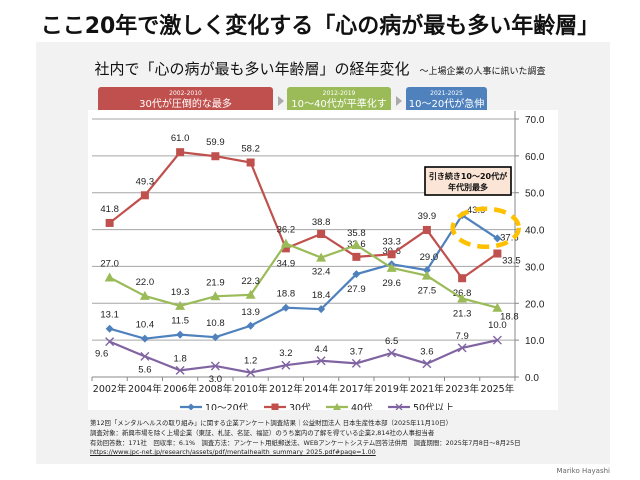 The height and width of the screenshot is (480, 640). Describe the element at coordinates (285, 353) in the screenshot. I see `data-label: 3.2` at that location.